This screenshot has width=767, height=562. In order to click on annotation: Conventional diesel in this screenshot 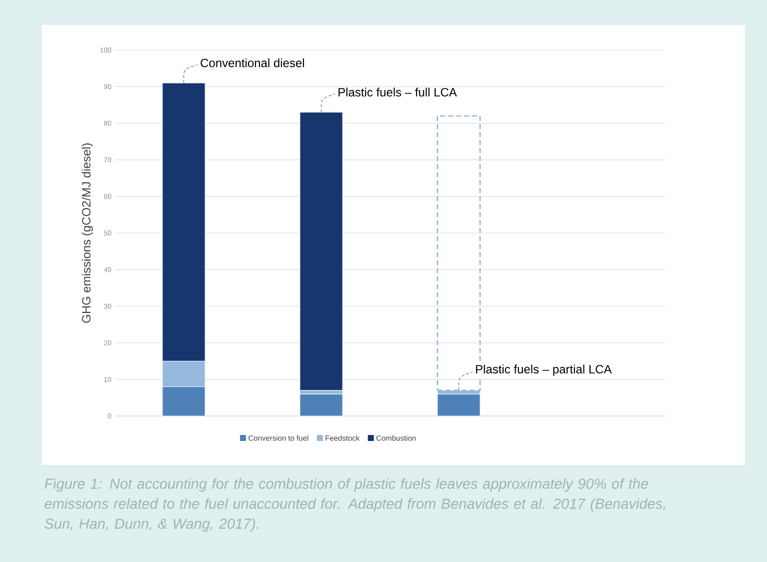, I will do `click(252, 63)`.